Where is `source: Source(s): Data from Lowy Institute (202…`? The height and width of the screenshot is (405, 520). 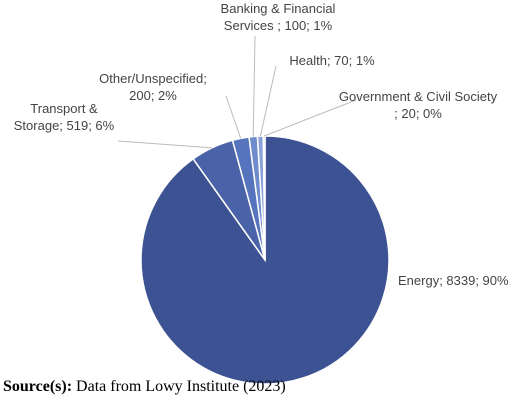
source: Source(s): Data from Lowy Institute (202… is located at coordinates (144, 387).